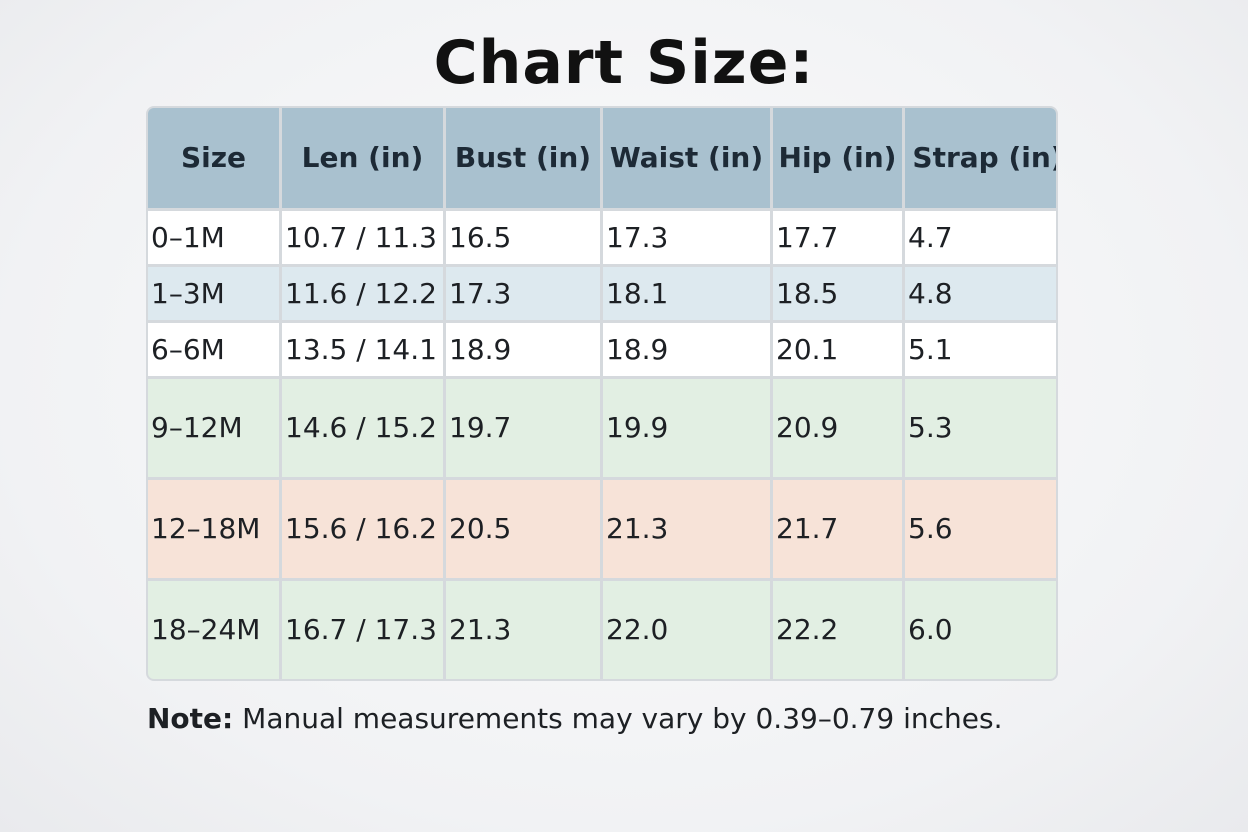 The width and height of the screenshot is (1248, 832). Describe the element at coordinates (837, 630) in the screenshot. I see `table-cell: 22.2` at that location.